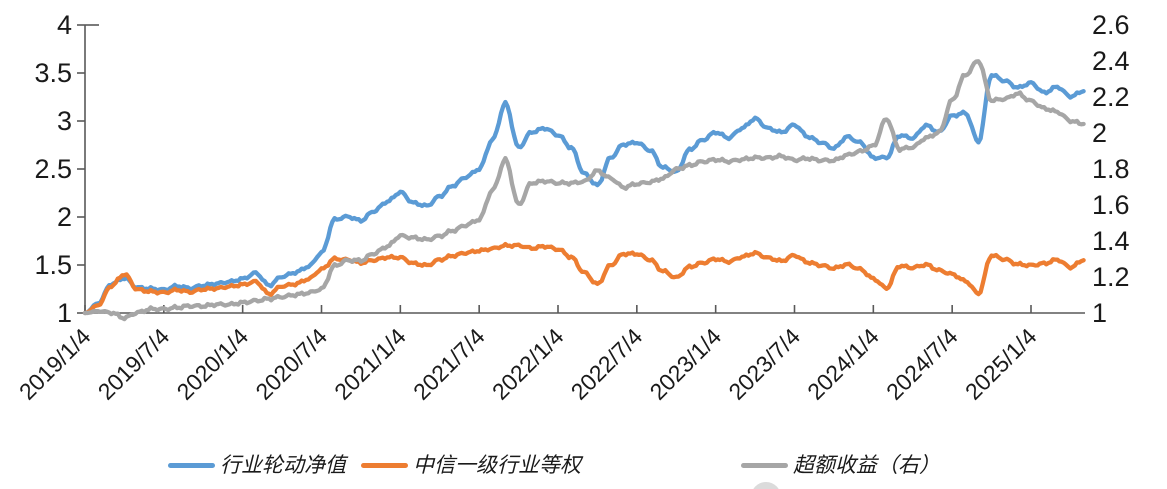 The height and width of the screenshot is (489, 1167). What do you see at coordinates (53, 169) in the screenshot?
I see `left-axis-label: 2.5` at bounding box center [53, 169].